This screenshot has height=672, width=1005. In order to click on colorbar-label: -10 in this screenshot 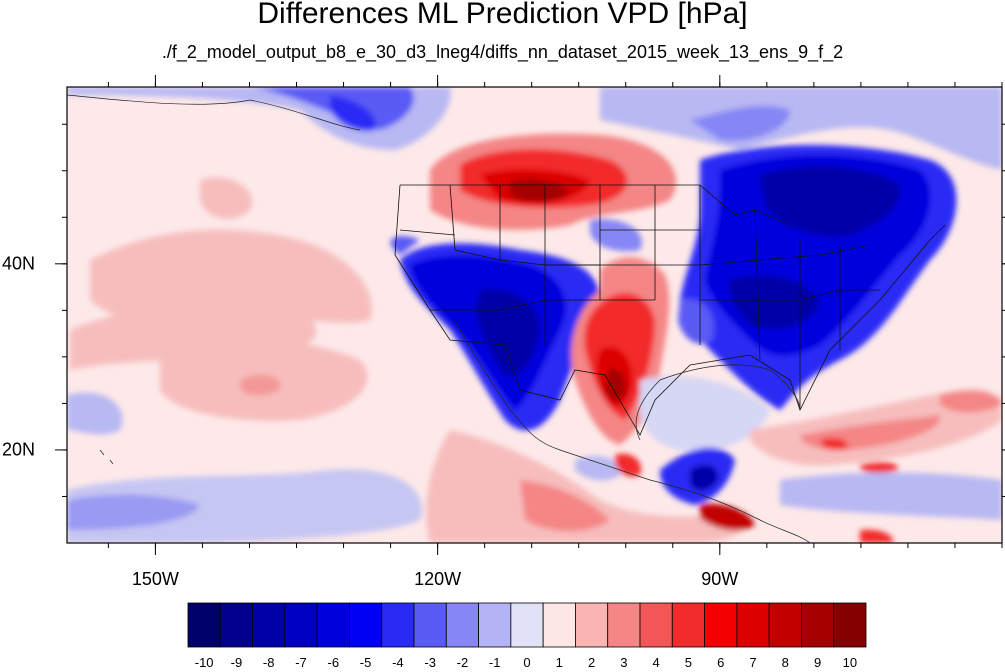, I will do `click(204, 662)`.